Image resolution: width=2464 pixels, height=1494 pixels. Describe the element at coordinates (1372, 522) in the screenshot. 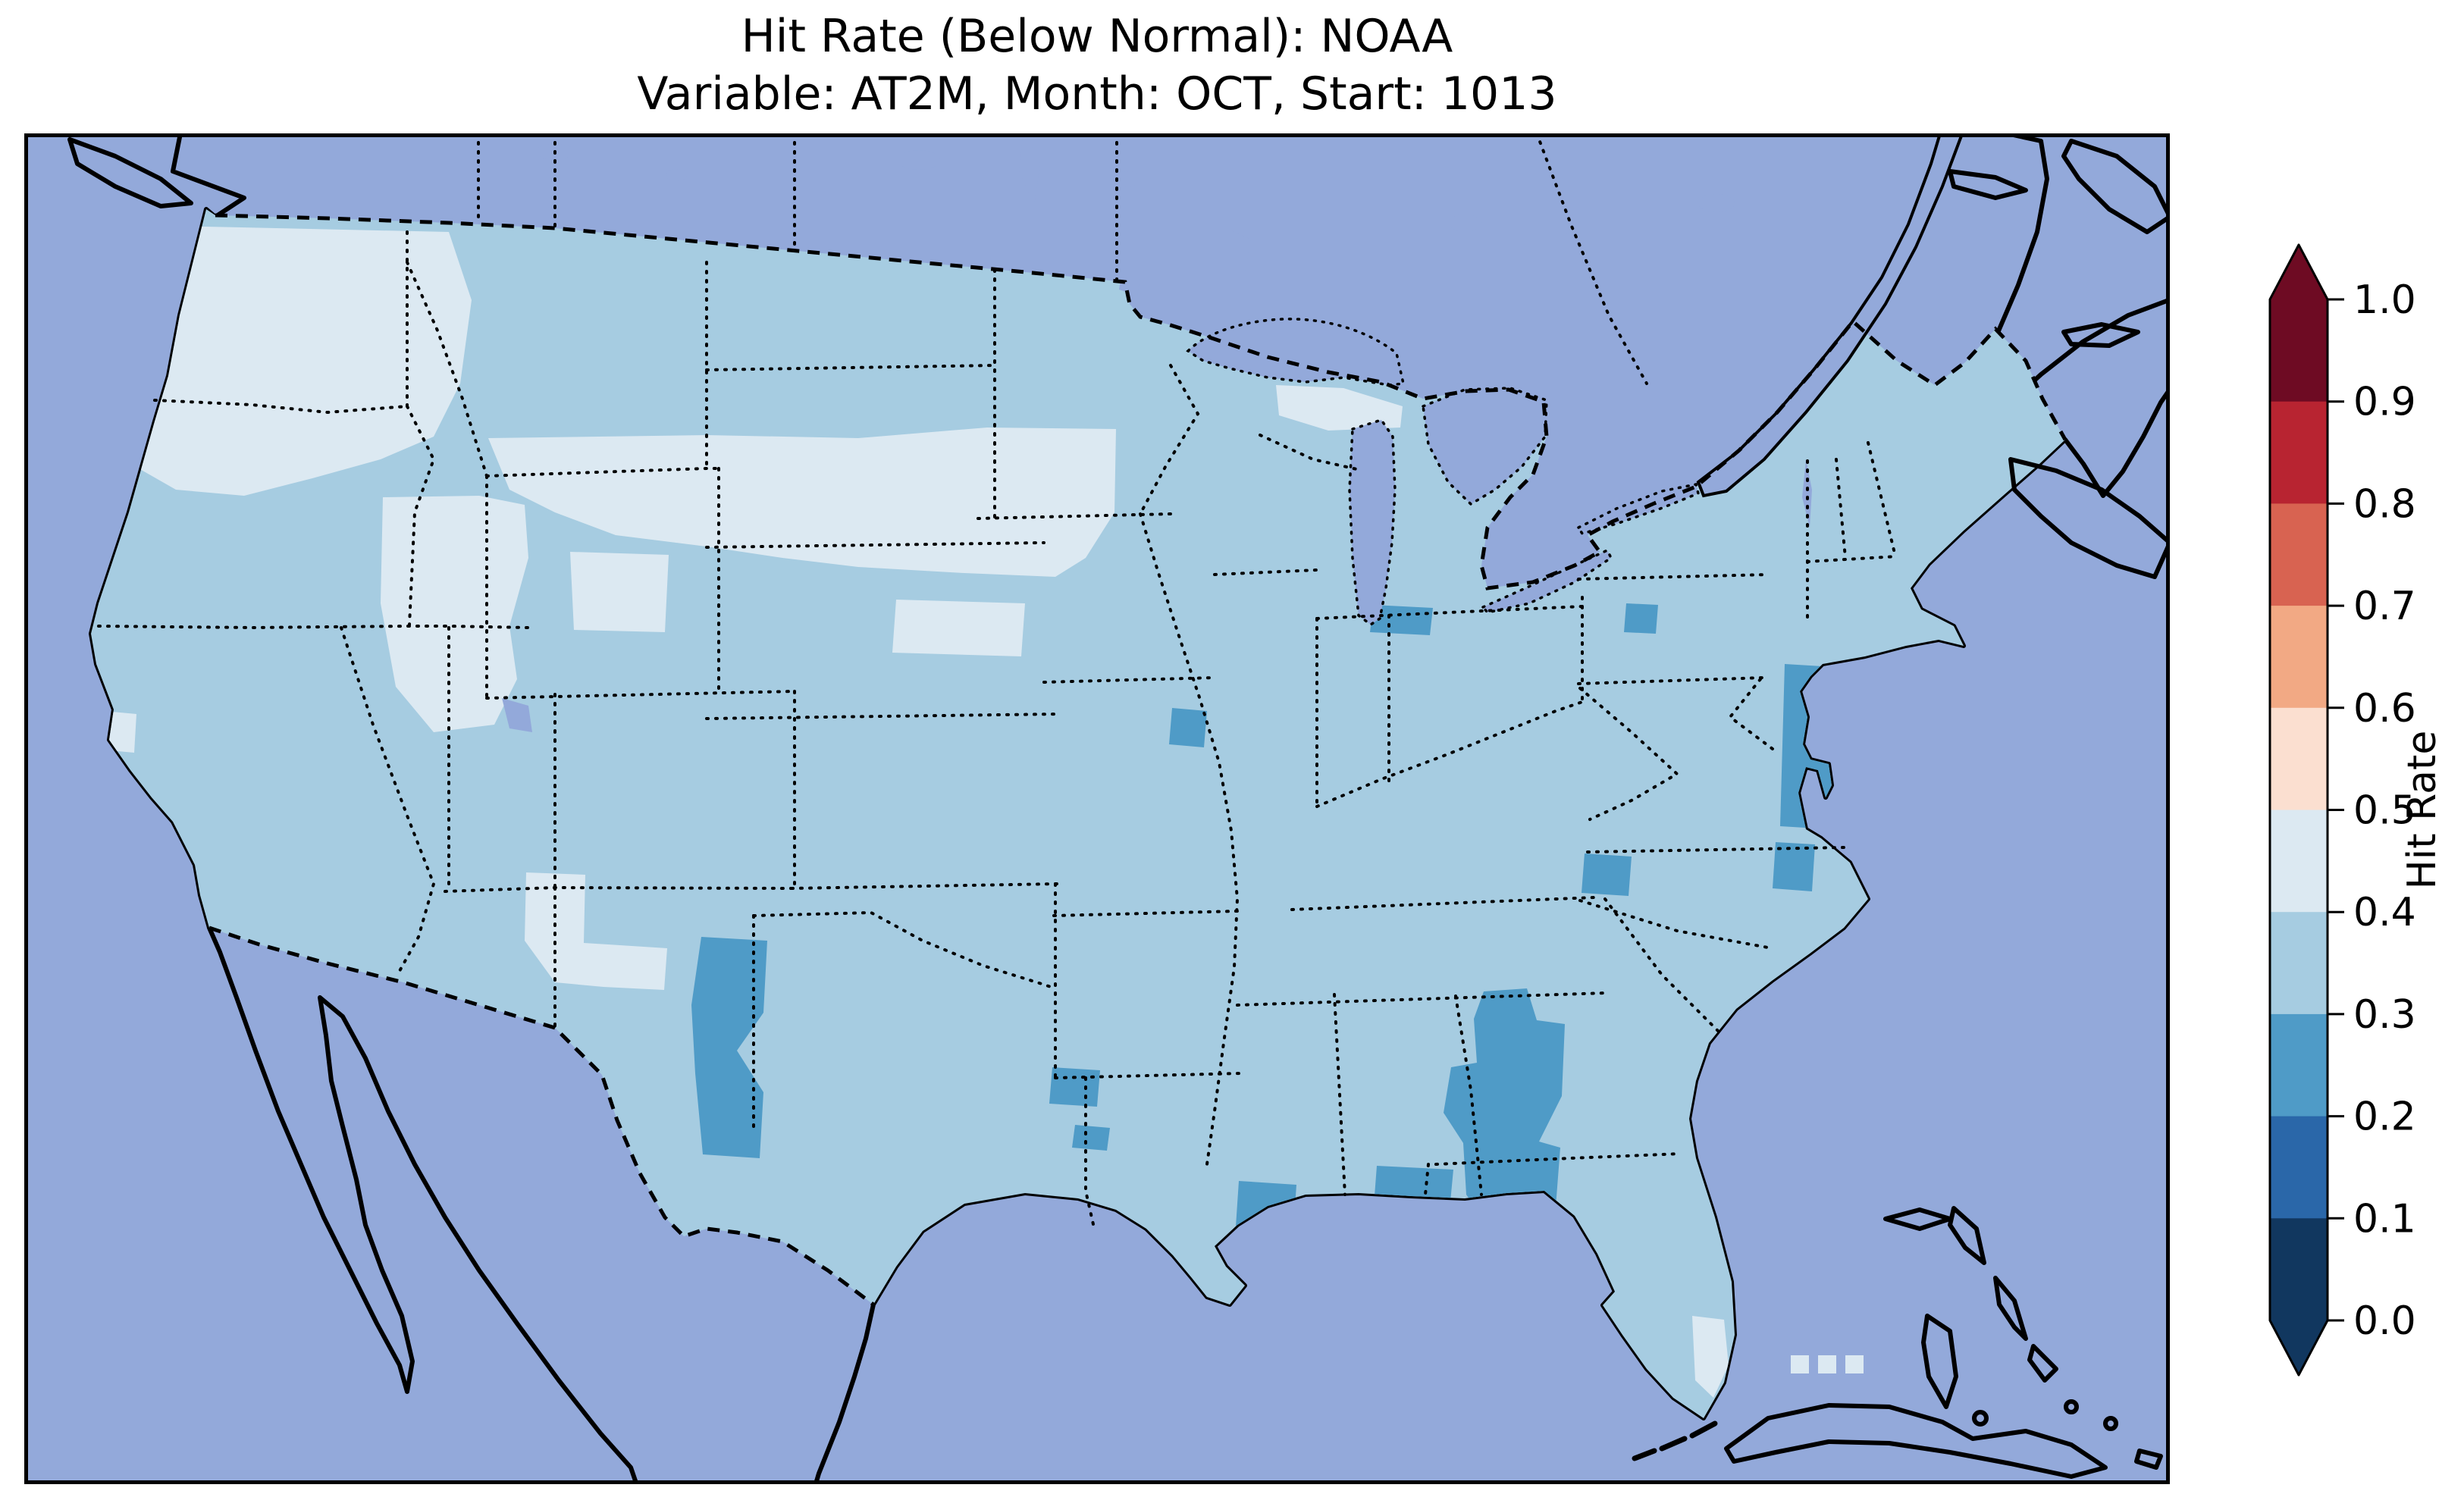

I see `lake-michigan` at that location.